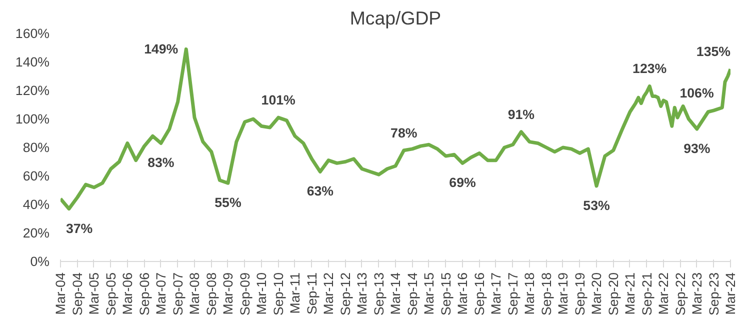 This screenshot has width=752, height=318. Describe the element at coordinates (646, 294) in the screenshot. I see `x-tick-label: Sep-21` at that location.